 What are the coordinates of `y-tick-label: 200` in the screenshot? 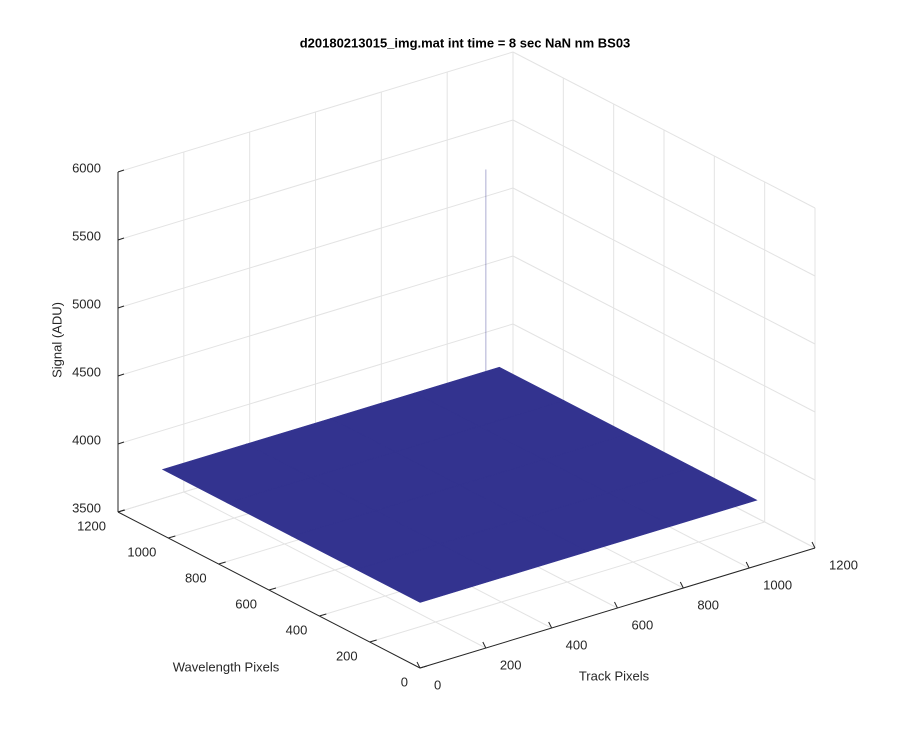 It's located at (347, 655).